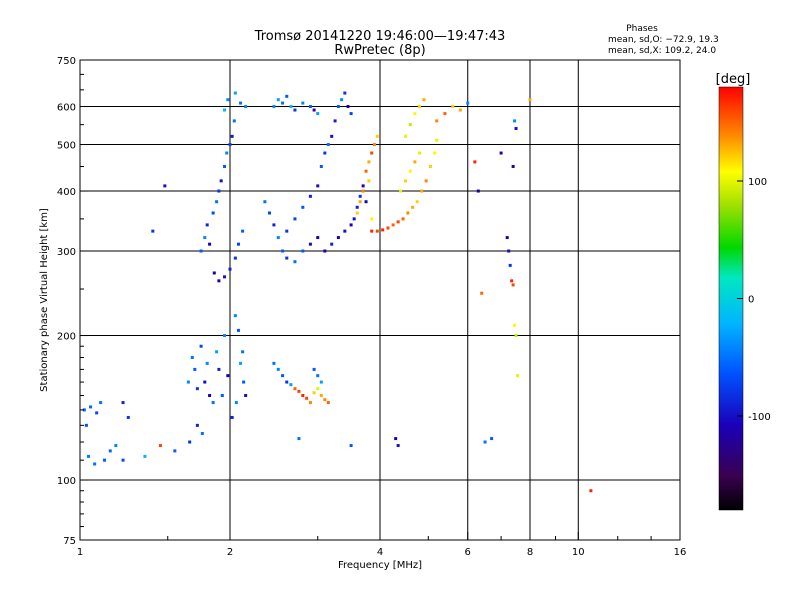 The width and height of the screenshot is (800, 600). I want to click on y-tick-label: 75, so click(69, 541).